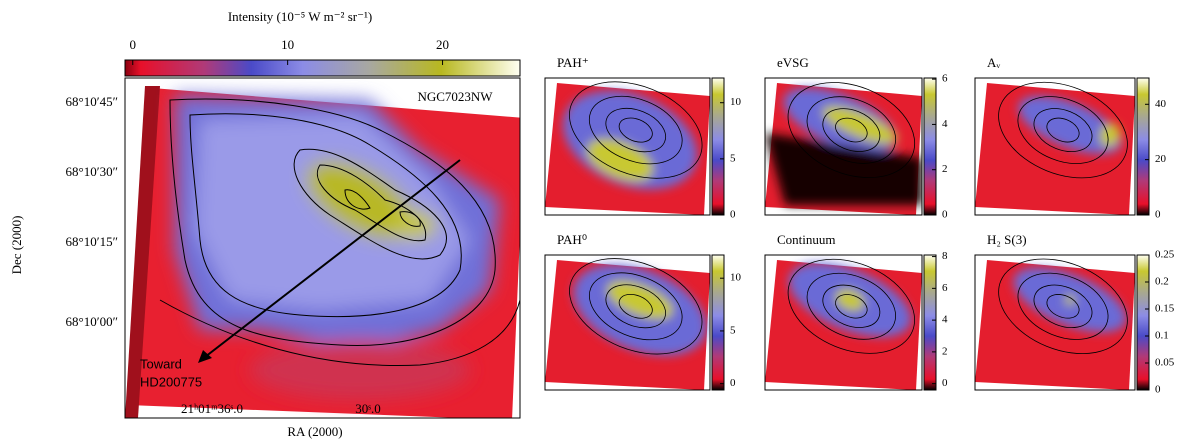 This screenshot has height=441, width=1184. I want to click on panel-title: Aᵥ, so click(993, 62).